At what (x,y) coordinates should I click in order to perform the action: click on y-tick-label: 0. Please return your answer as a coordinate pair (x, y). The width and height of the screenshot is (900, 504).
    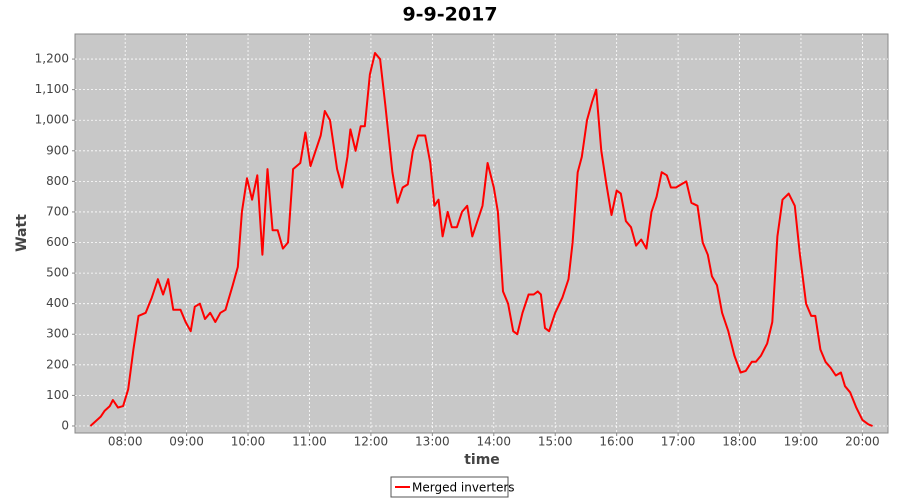
    Looking at the image, I should click on (65, 425).